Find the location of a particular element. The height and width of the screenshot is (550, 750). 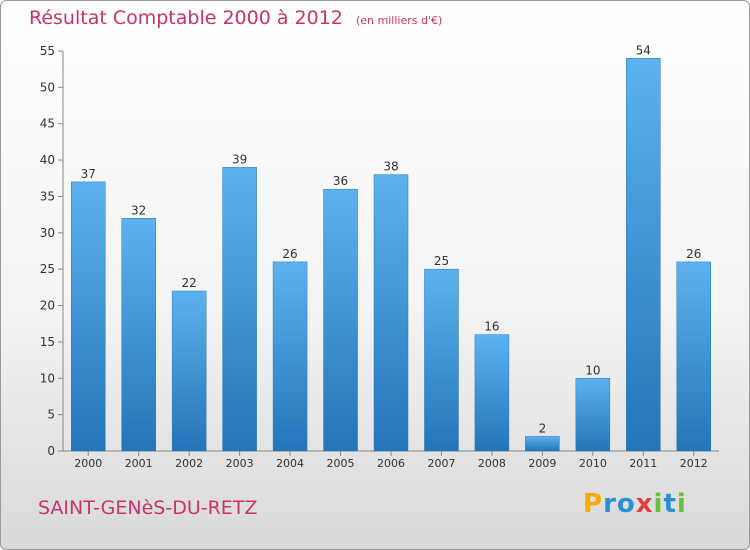

bar-value-label: 16 is located at coordinates (491, 327).